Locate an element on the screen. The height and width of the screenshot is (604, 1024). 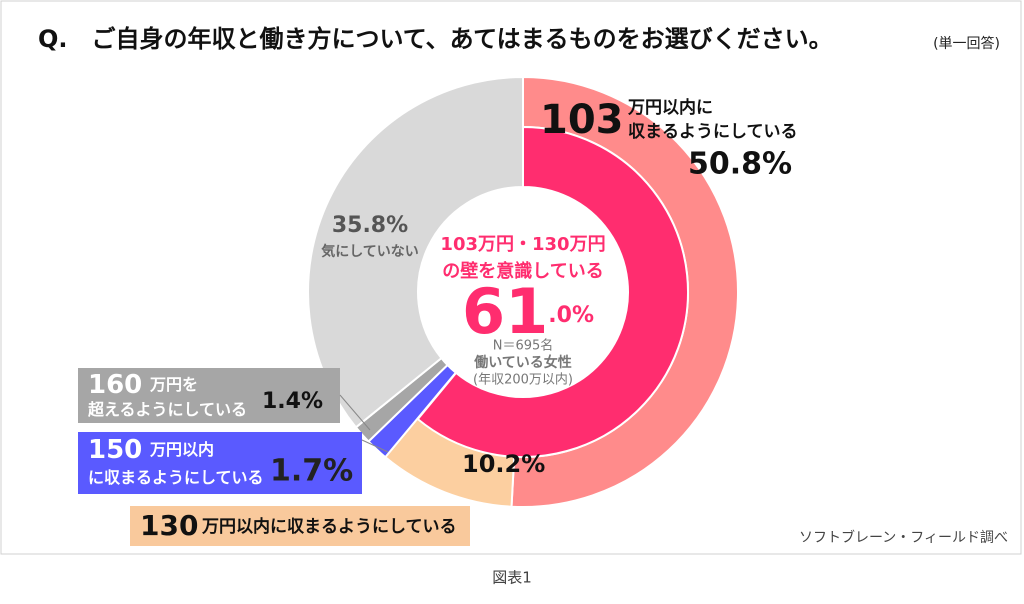
chart-title: Q. ご自身の年収と働き方について、あてはまるものをお選びください。 is located at coordinates (435, 39).